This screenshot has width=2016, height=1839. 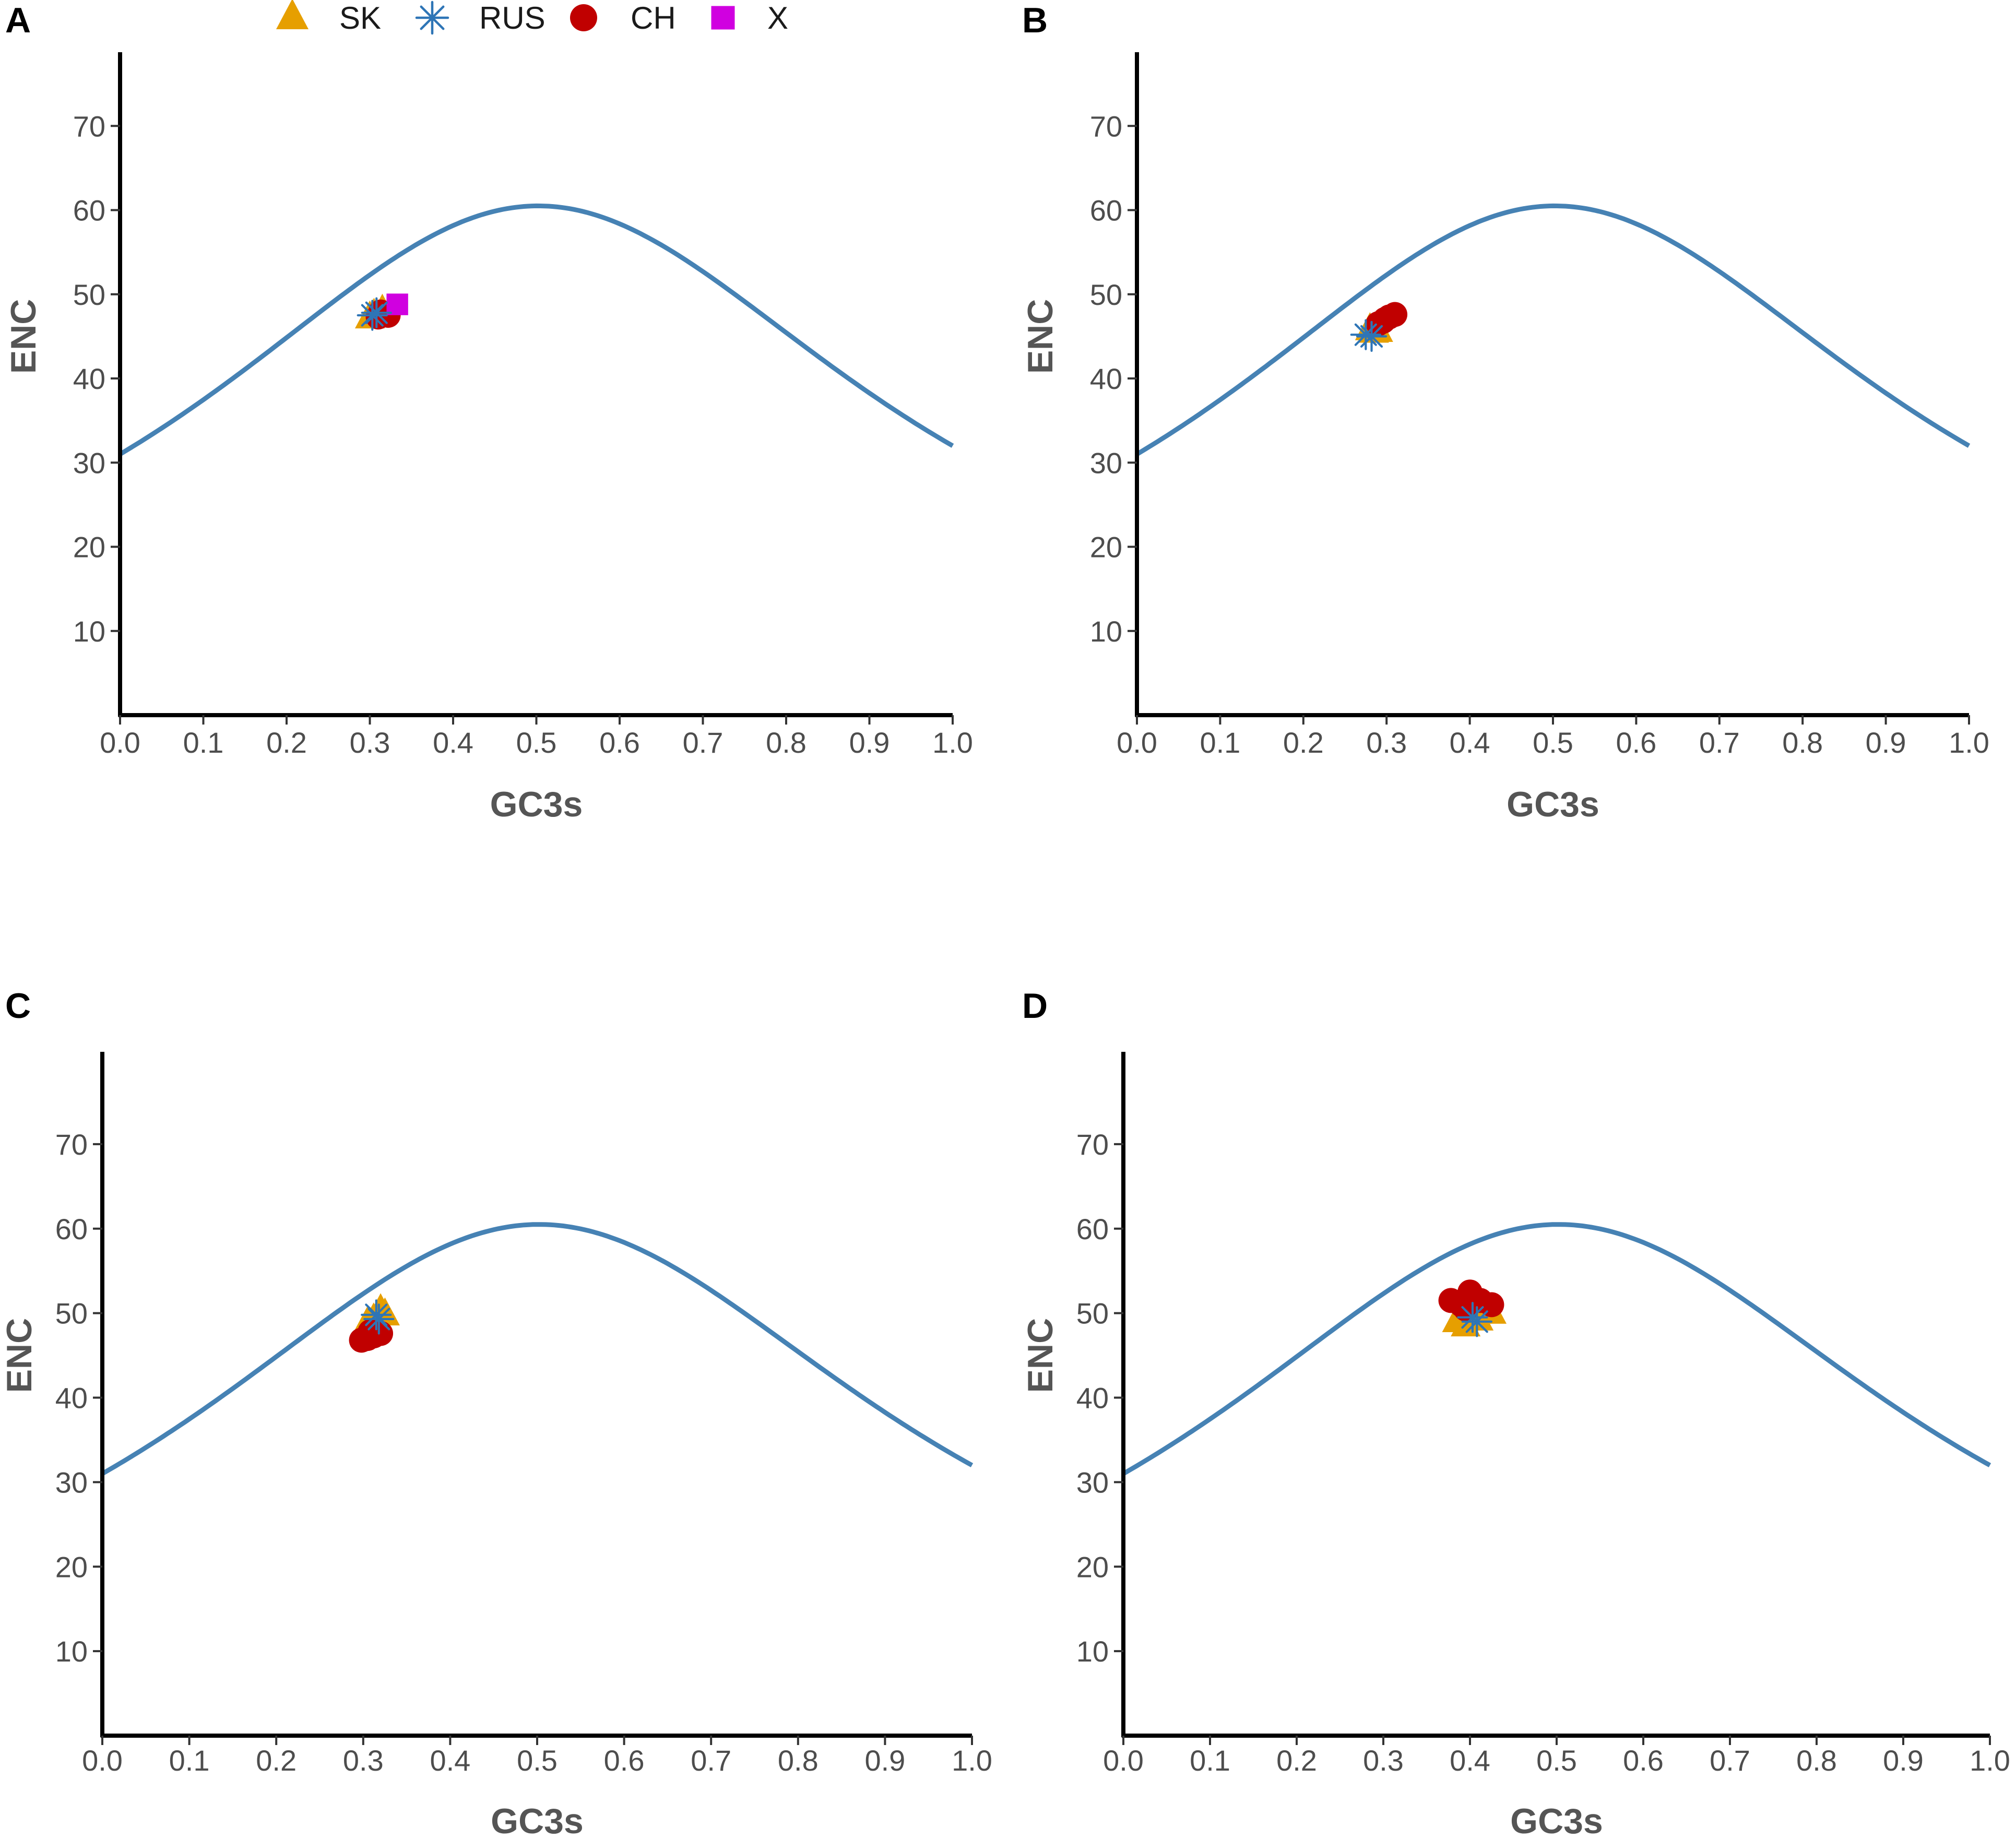 I want to click on legend-marker-asterisk, so click(x=432, y=18).